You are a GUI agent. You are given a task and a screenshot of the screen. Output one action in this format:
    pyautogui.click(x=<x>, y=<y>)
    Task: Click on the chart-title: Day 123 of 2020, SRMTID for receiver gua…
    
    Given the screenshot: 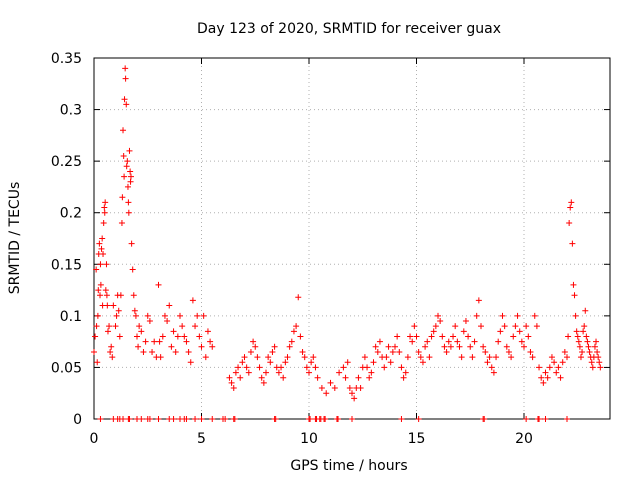 What is the action you would take?
    pyautogui.click(x=349, y=29)
    